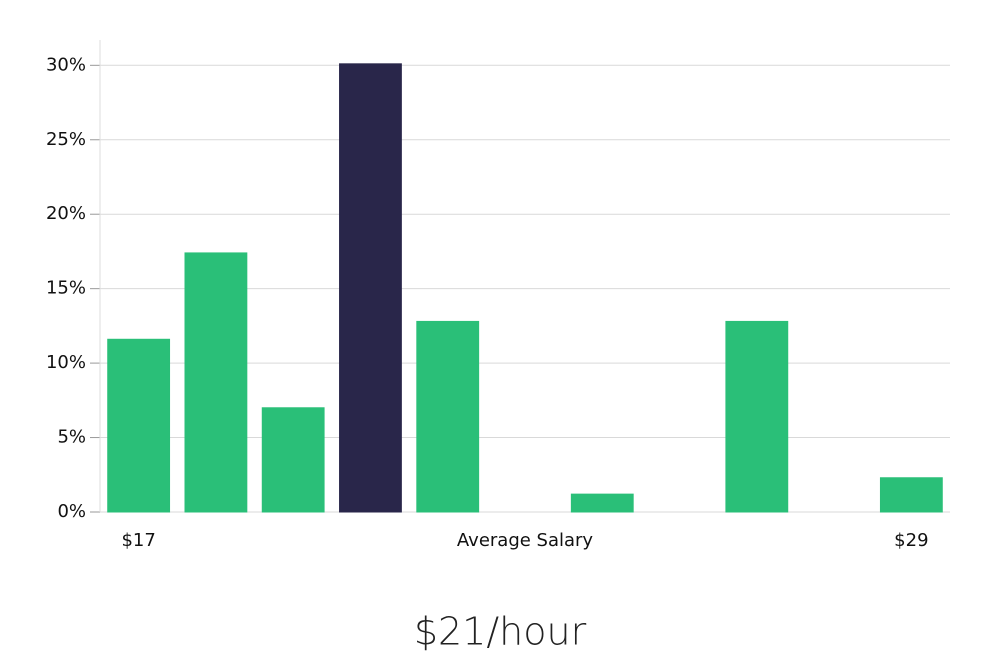 The width and height of the screenshot is (1000, 664). What do you see at coordinates (66, 288) in the screenshot?
I see `y-tick-label: 15%` at bounding box center [66, 288].